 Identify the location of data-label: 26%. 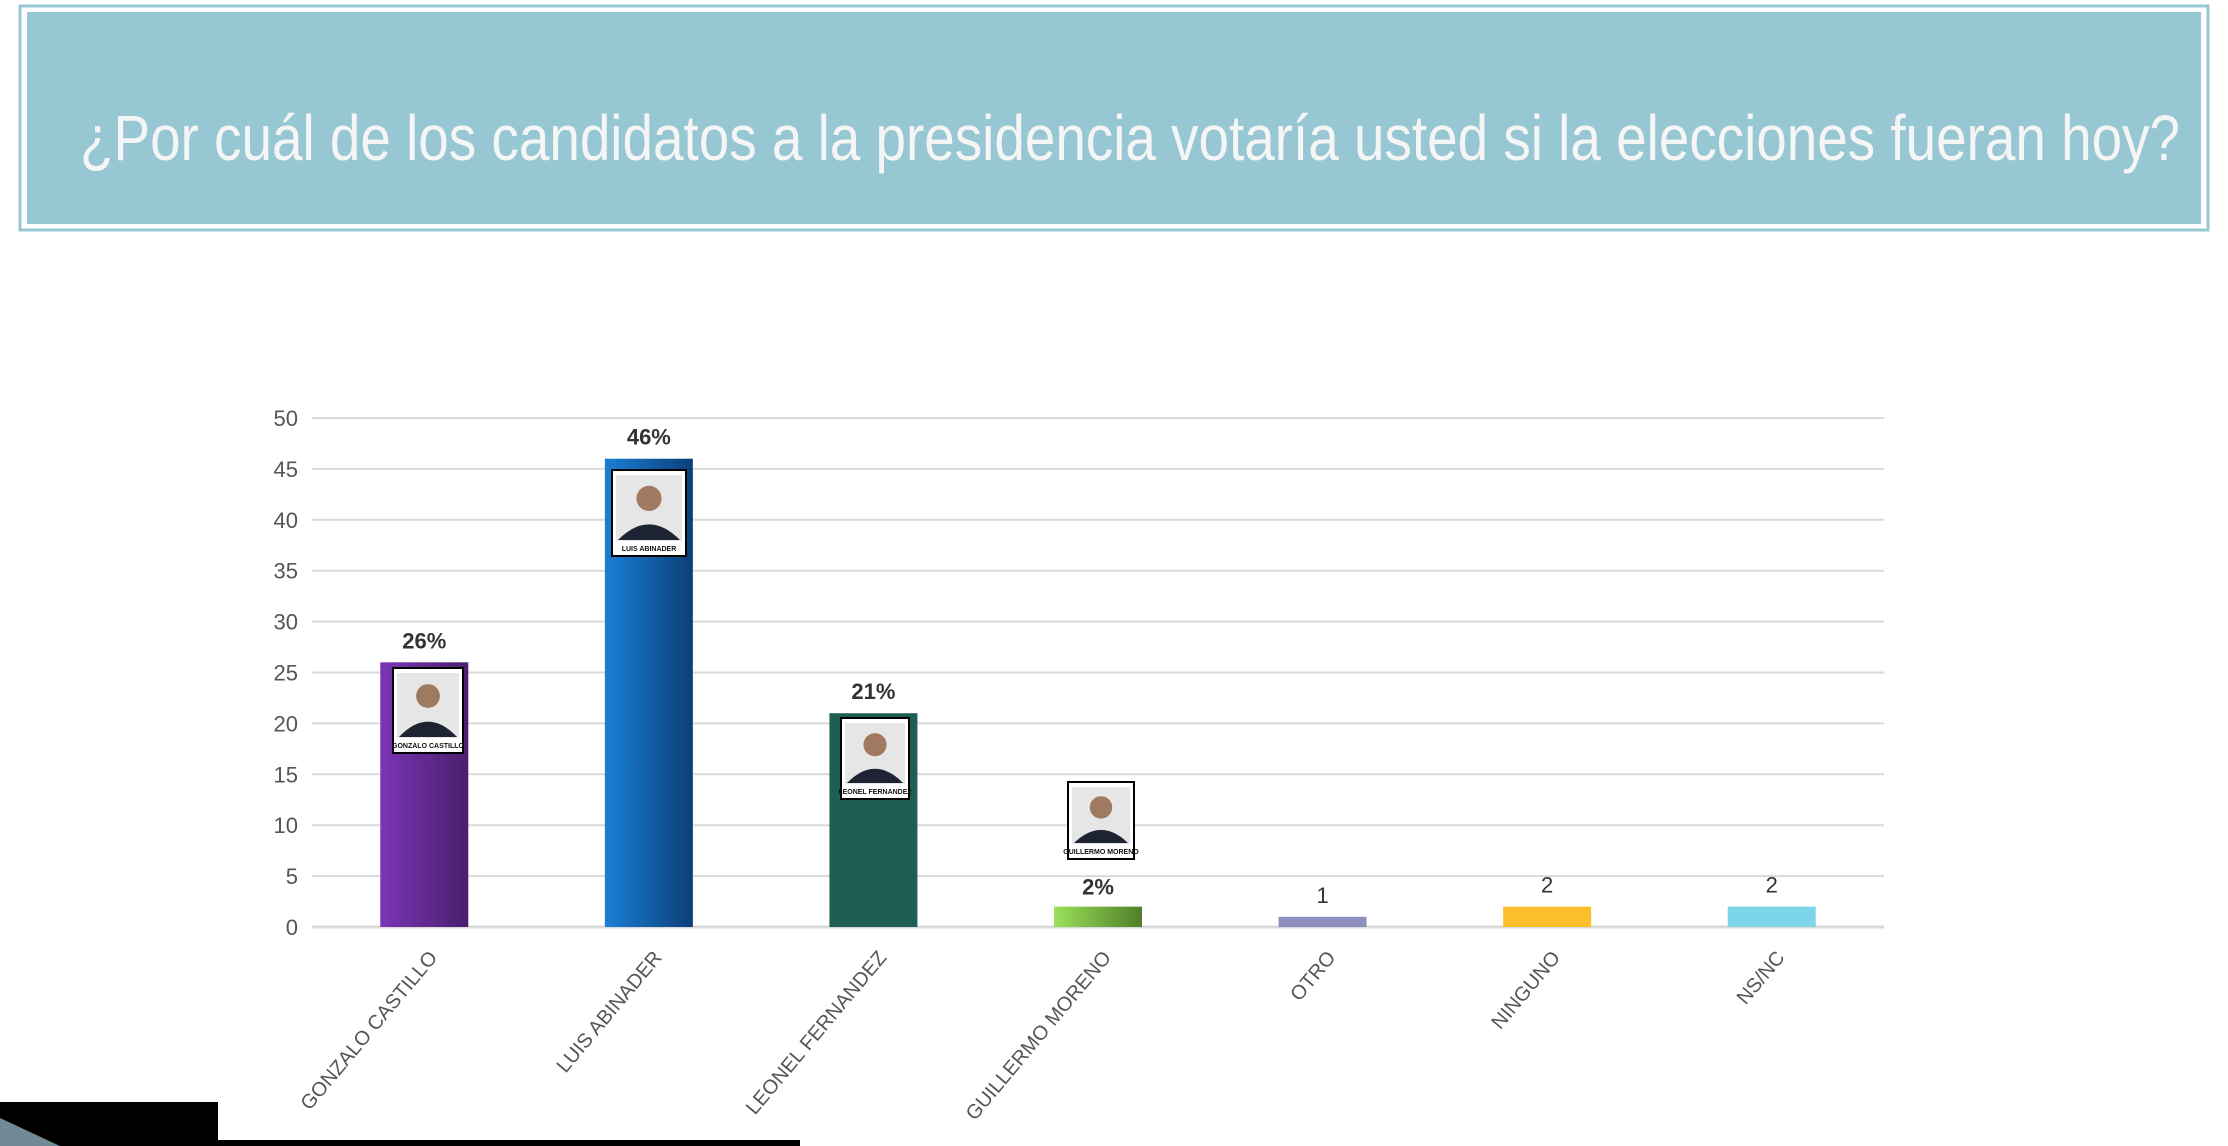
(424, 640).